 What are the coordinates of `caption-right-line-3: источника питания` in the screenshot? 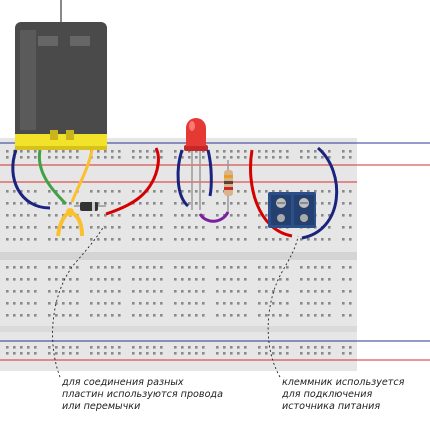 It's located at (331, 406).